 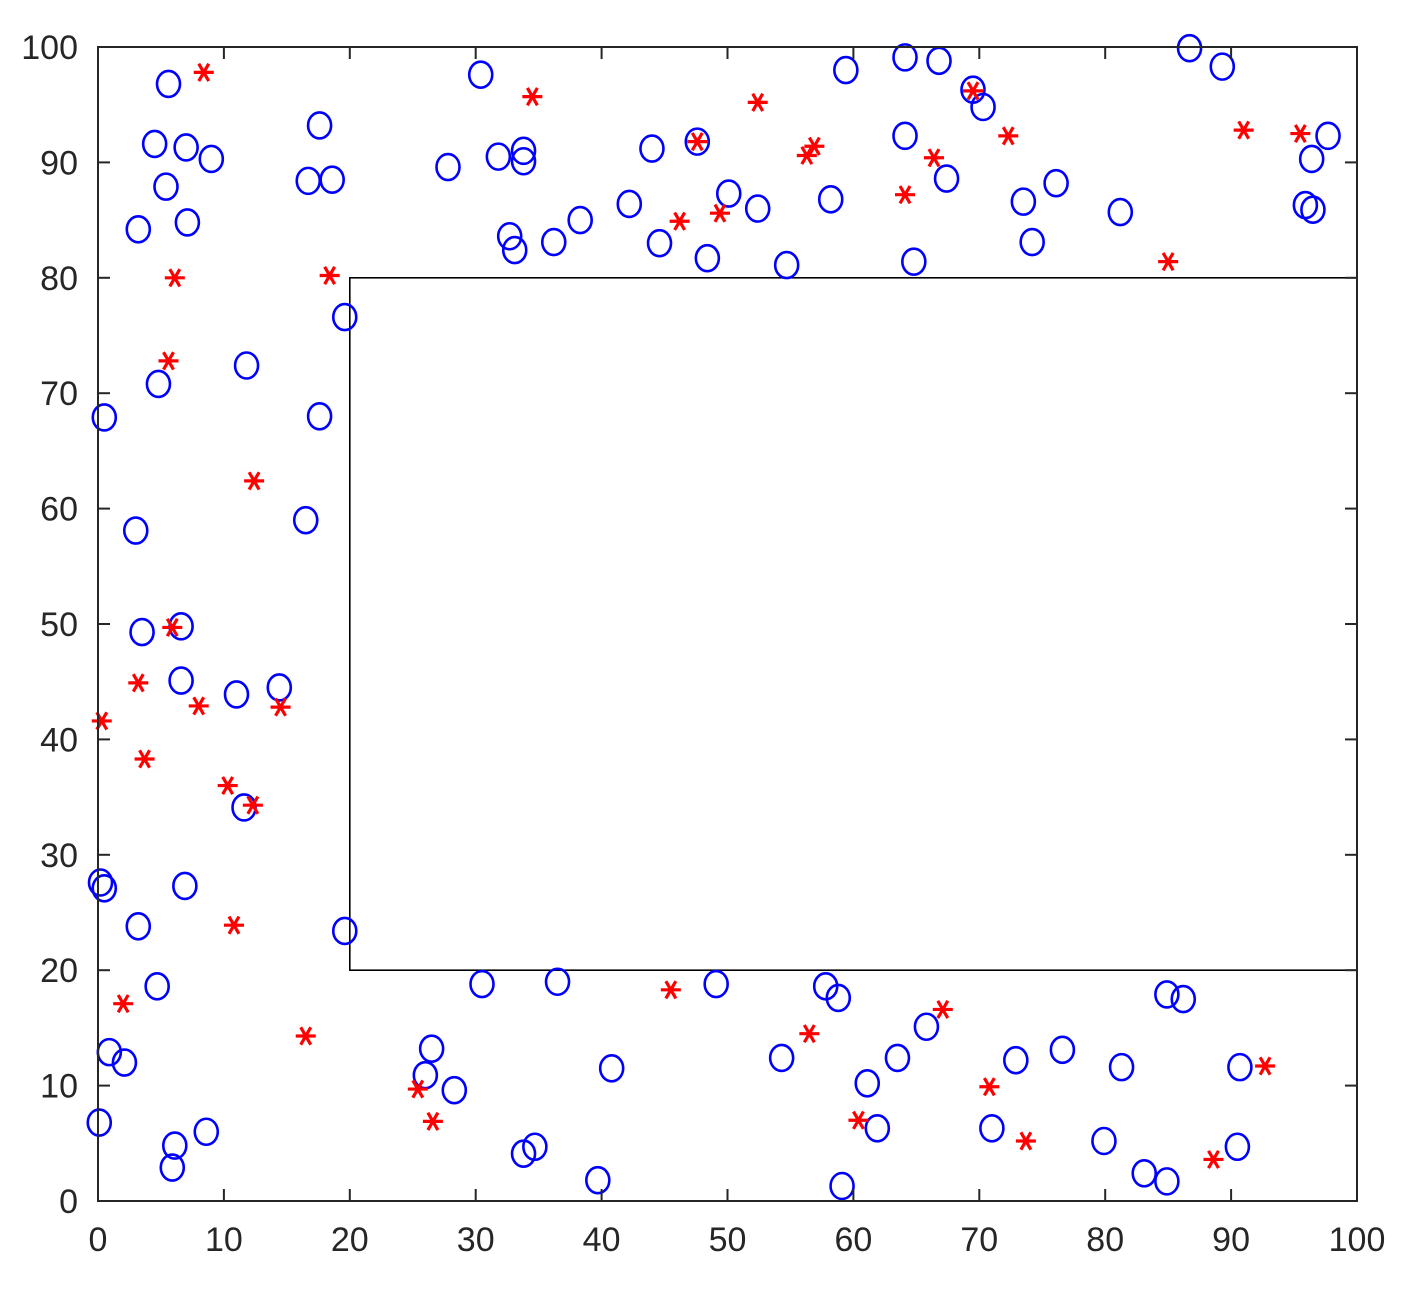 What do you see at coordinates (68, 1202) in the screenshot?
I see `y-tick-label: 0` at bounding box center [68, 1202].